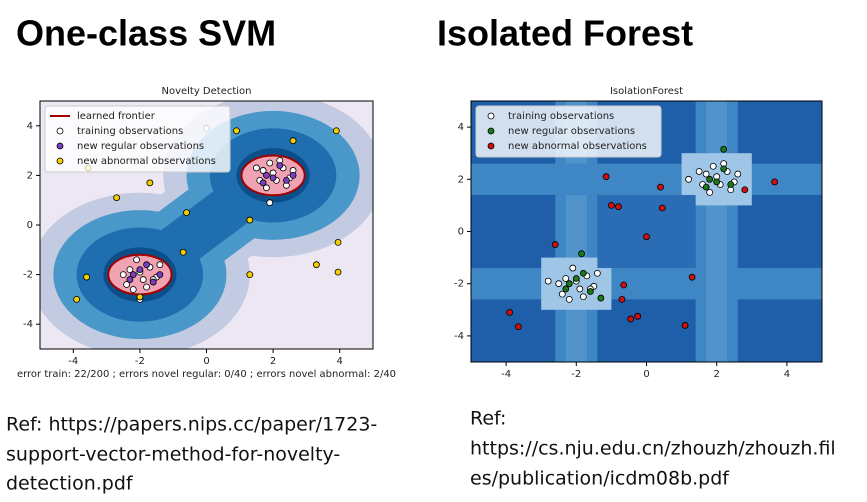 This screenshot has width=867, height=502. I want to click on x-tick-label: -4, so click(506, 374).